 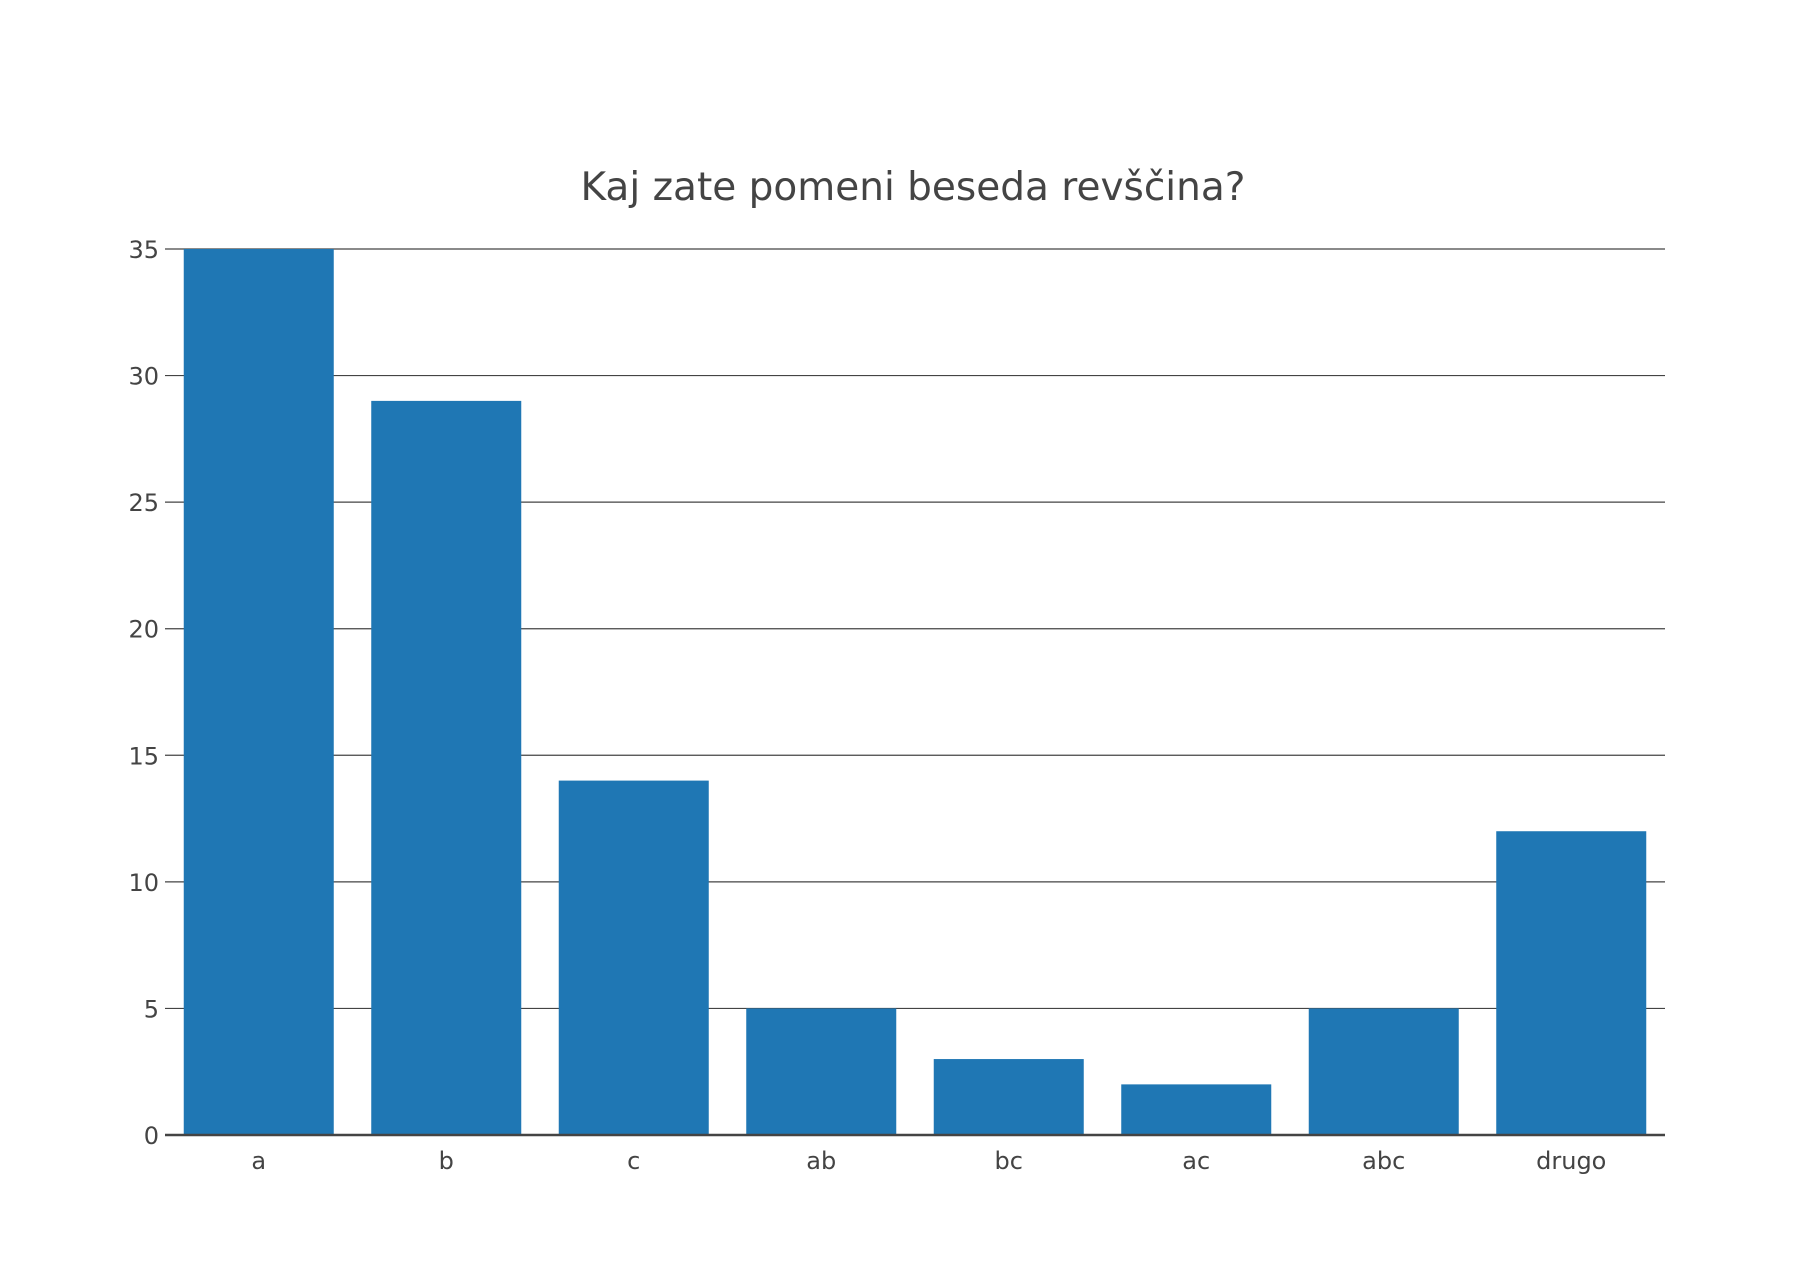 What do you see at coordinates (258, 1161) in the screenshot?
I see `x-tick-label: a` at bounding box center [258, 1161].